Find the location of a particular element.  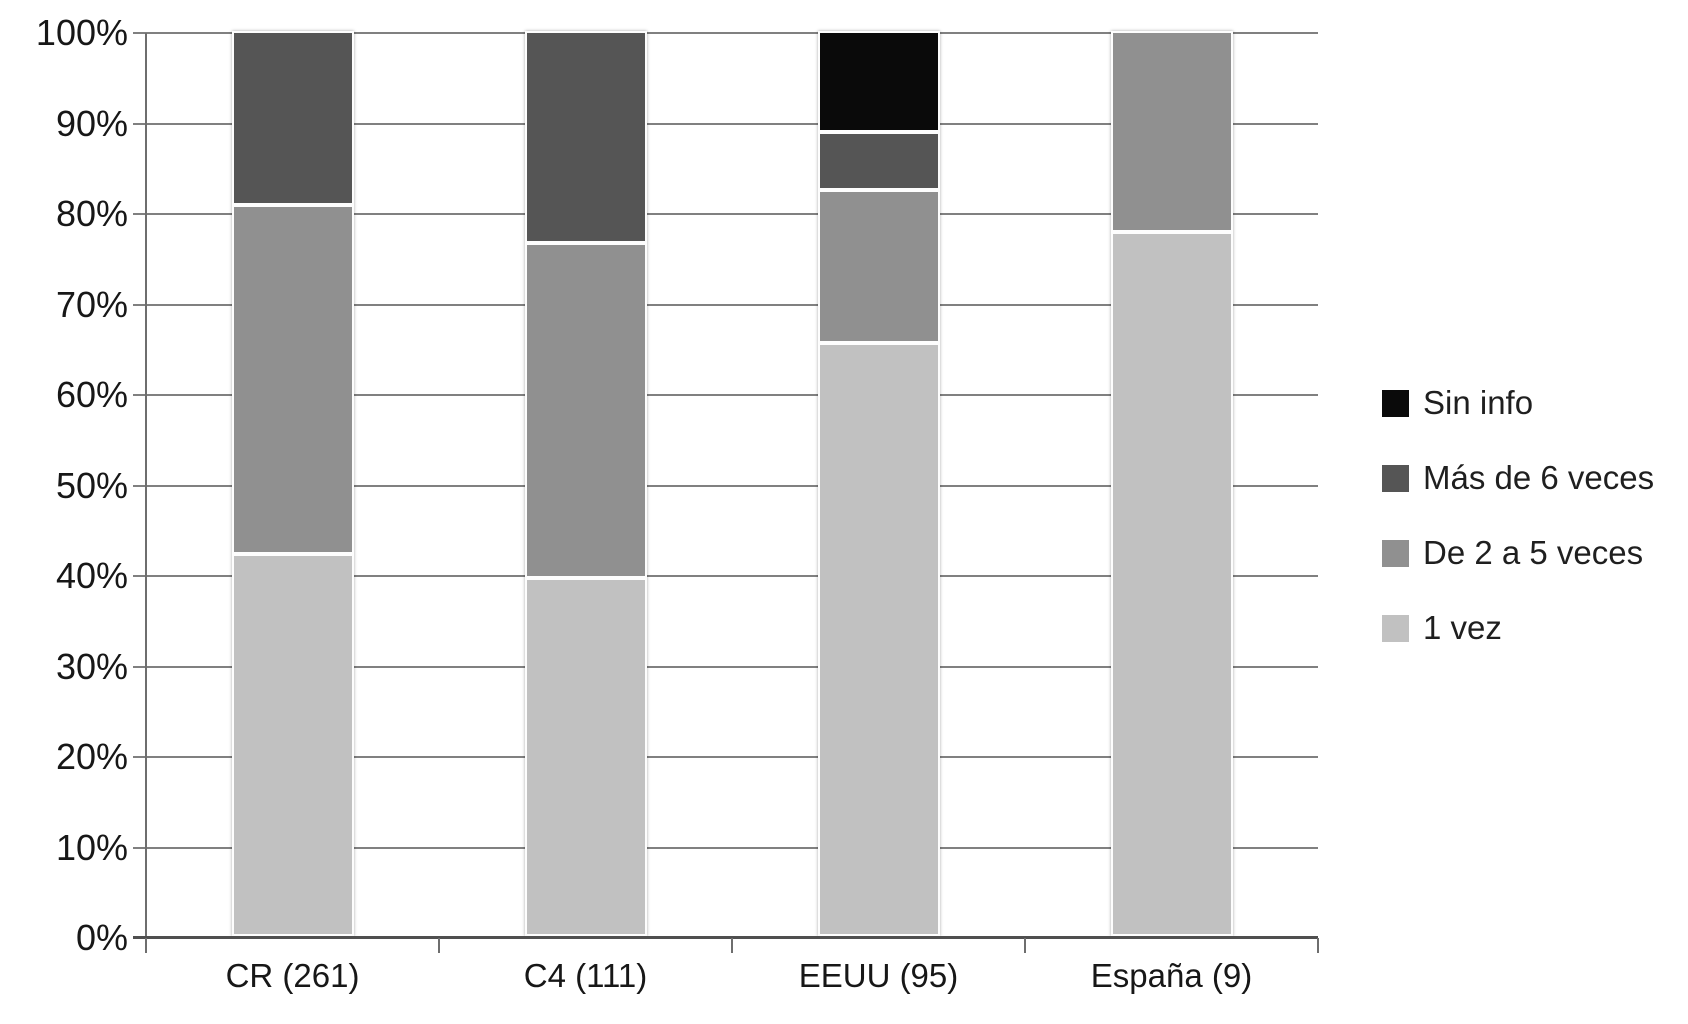

y-axis-tick-label: 10% is located at coordinates (91, 847).